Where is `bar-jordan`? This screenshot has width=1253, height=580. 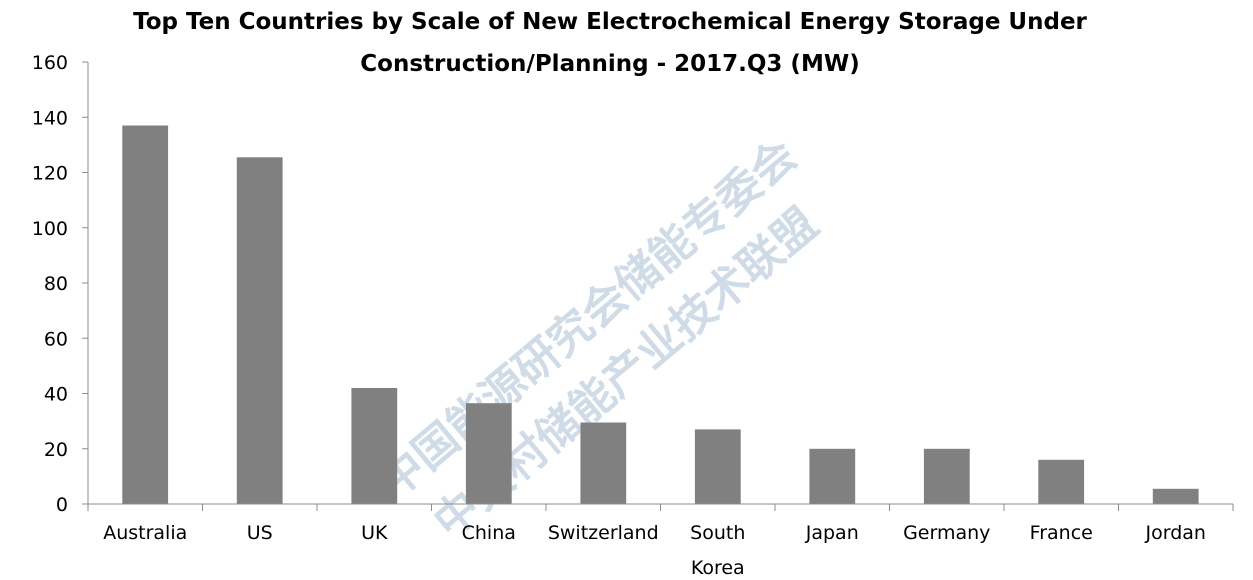
bar-jordan is located at coordinates (1175, 496).